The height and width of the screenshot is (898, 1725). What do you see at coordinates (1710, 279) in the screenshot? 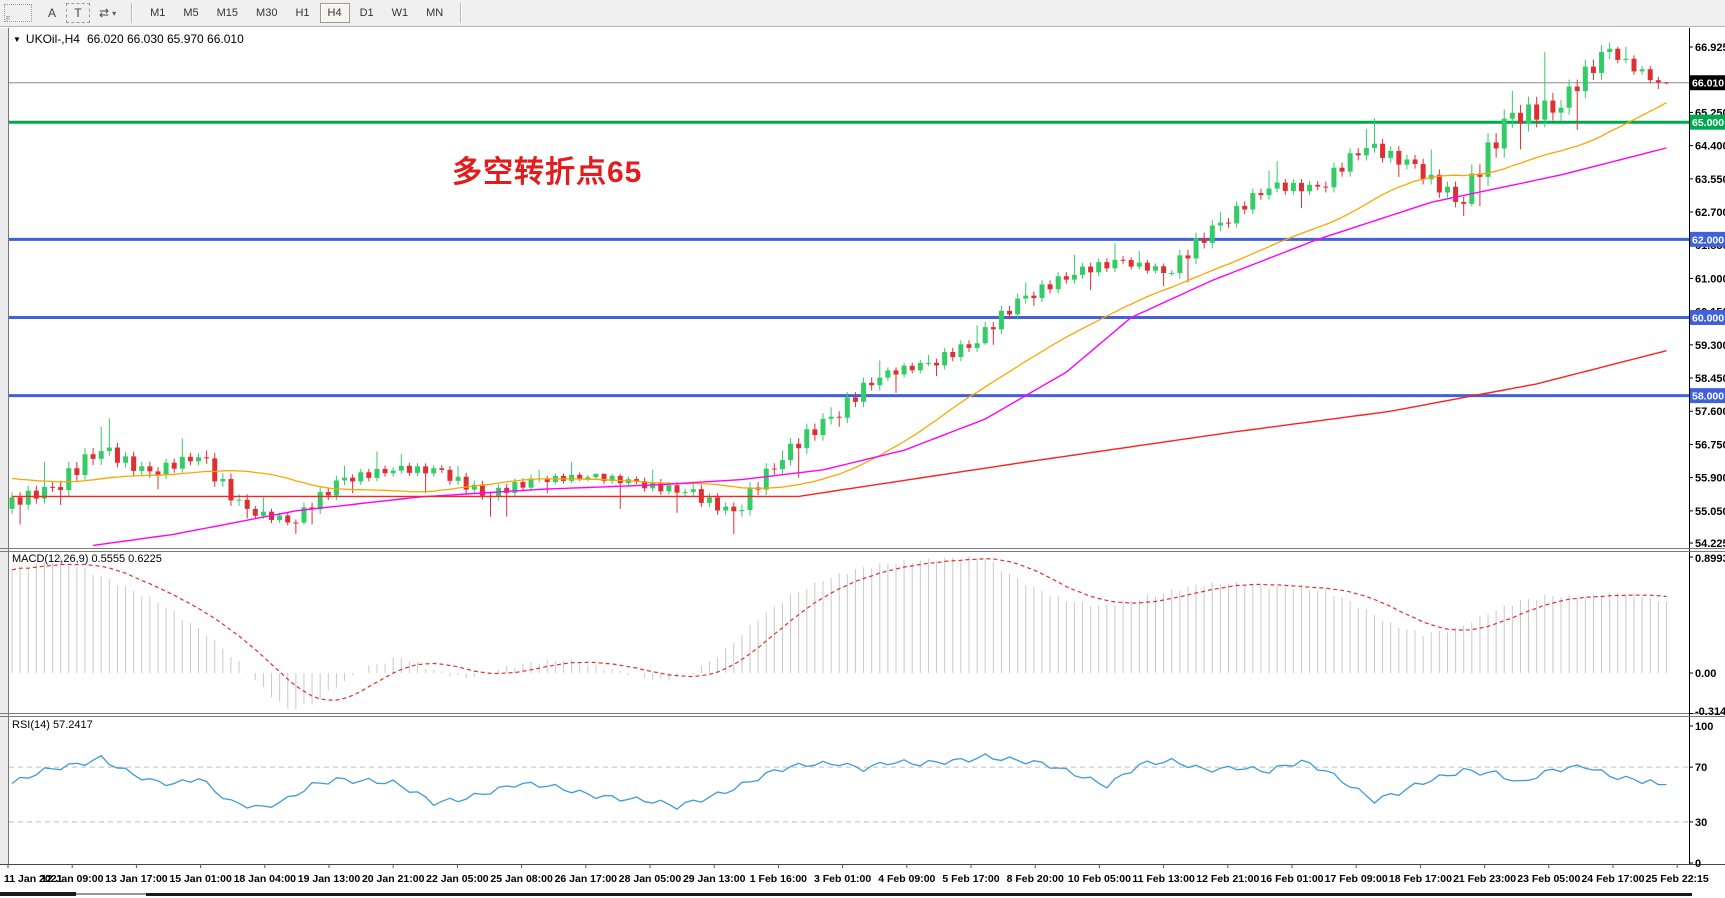
I see `svg-text: 61.000` at bounding box center [1710, 279].